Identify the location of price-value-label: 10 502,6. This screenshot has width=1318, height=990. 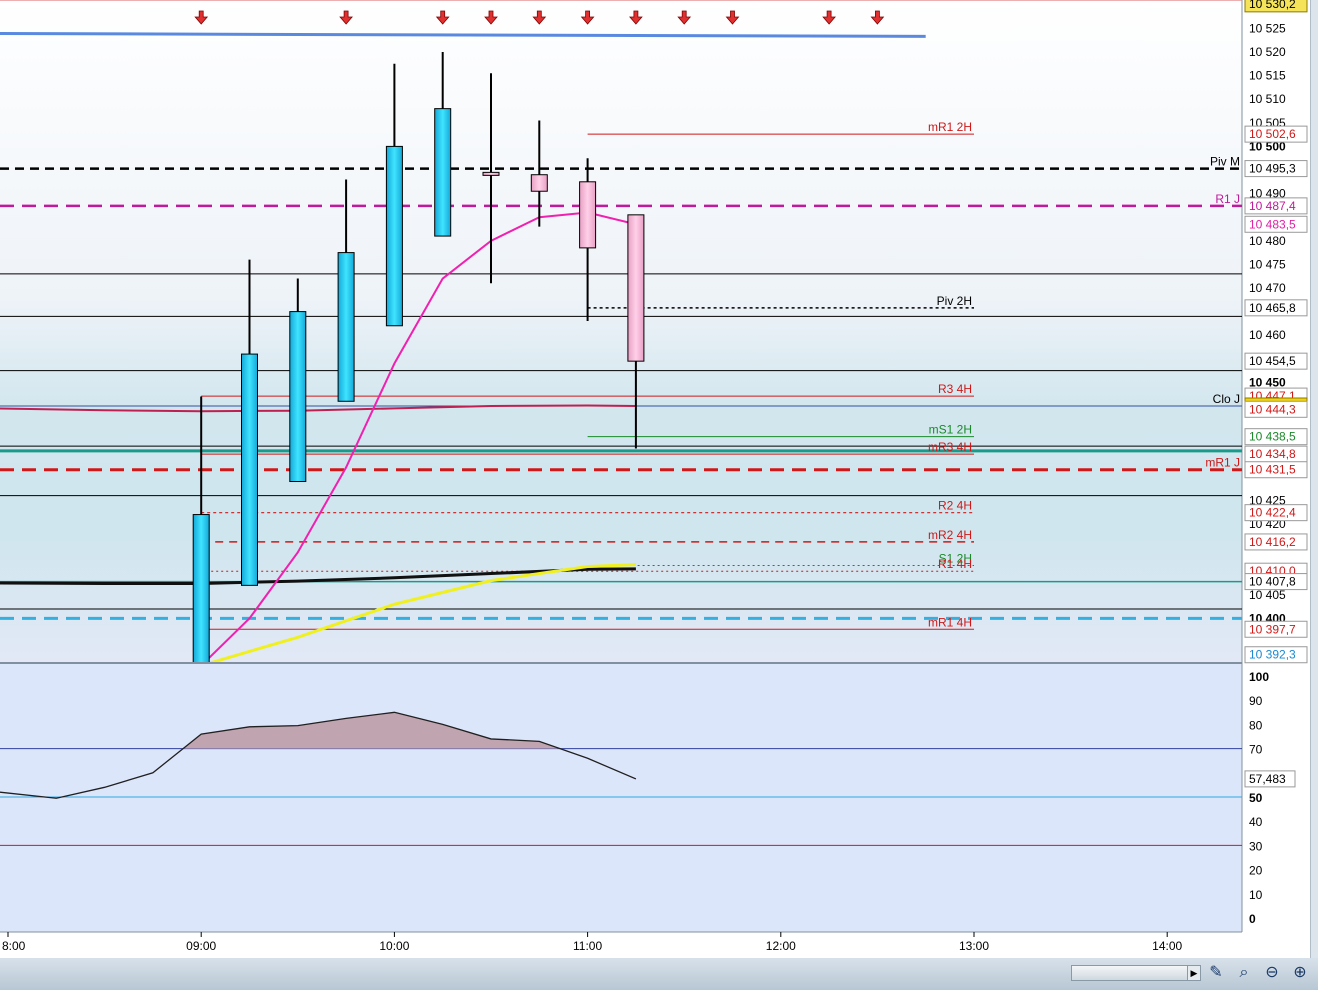
(1272, 134).